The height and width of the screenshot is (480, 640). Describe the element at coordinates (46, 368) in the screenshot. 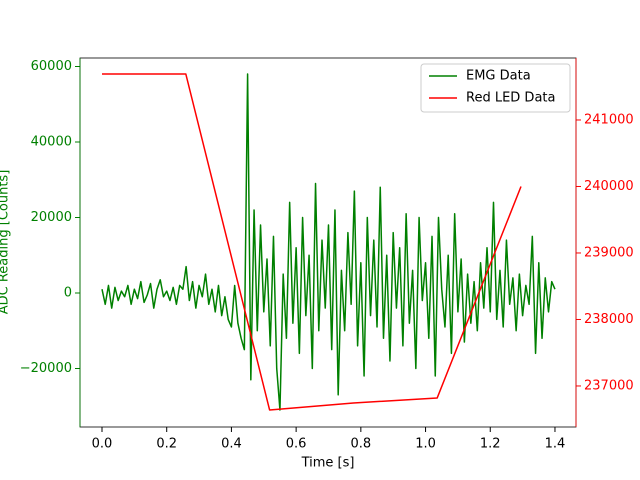

I see `y-tick-label: −20000` at that location.